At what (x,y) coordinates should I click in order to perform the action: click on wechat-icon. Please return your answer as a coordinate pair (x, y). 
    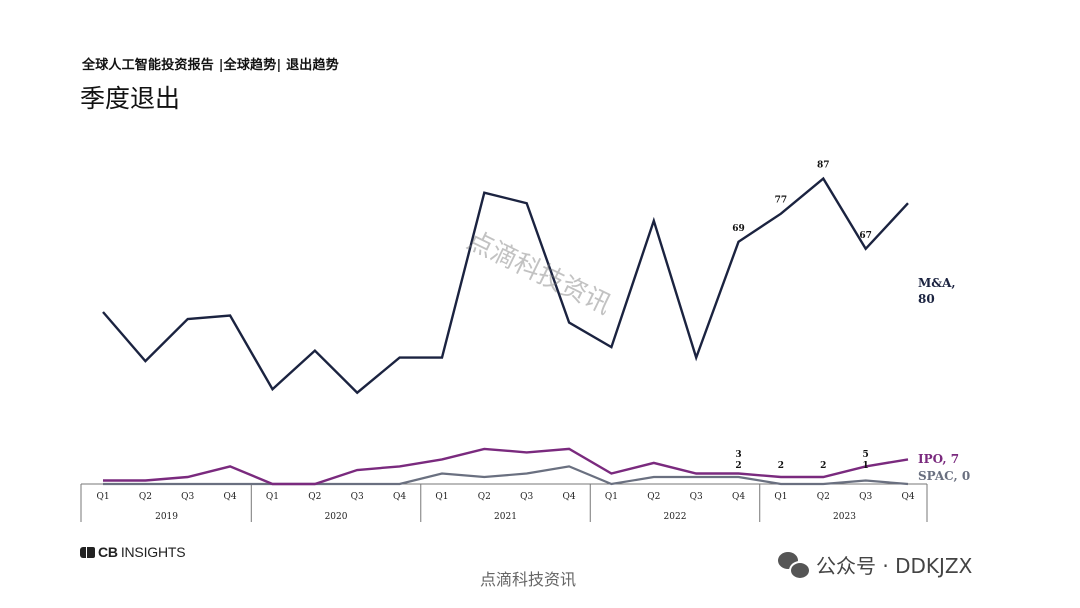
    Looking at the image, I should click on (794, 565).